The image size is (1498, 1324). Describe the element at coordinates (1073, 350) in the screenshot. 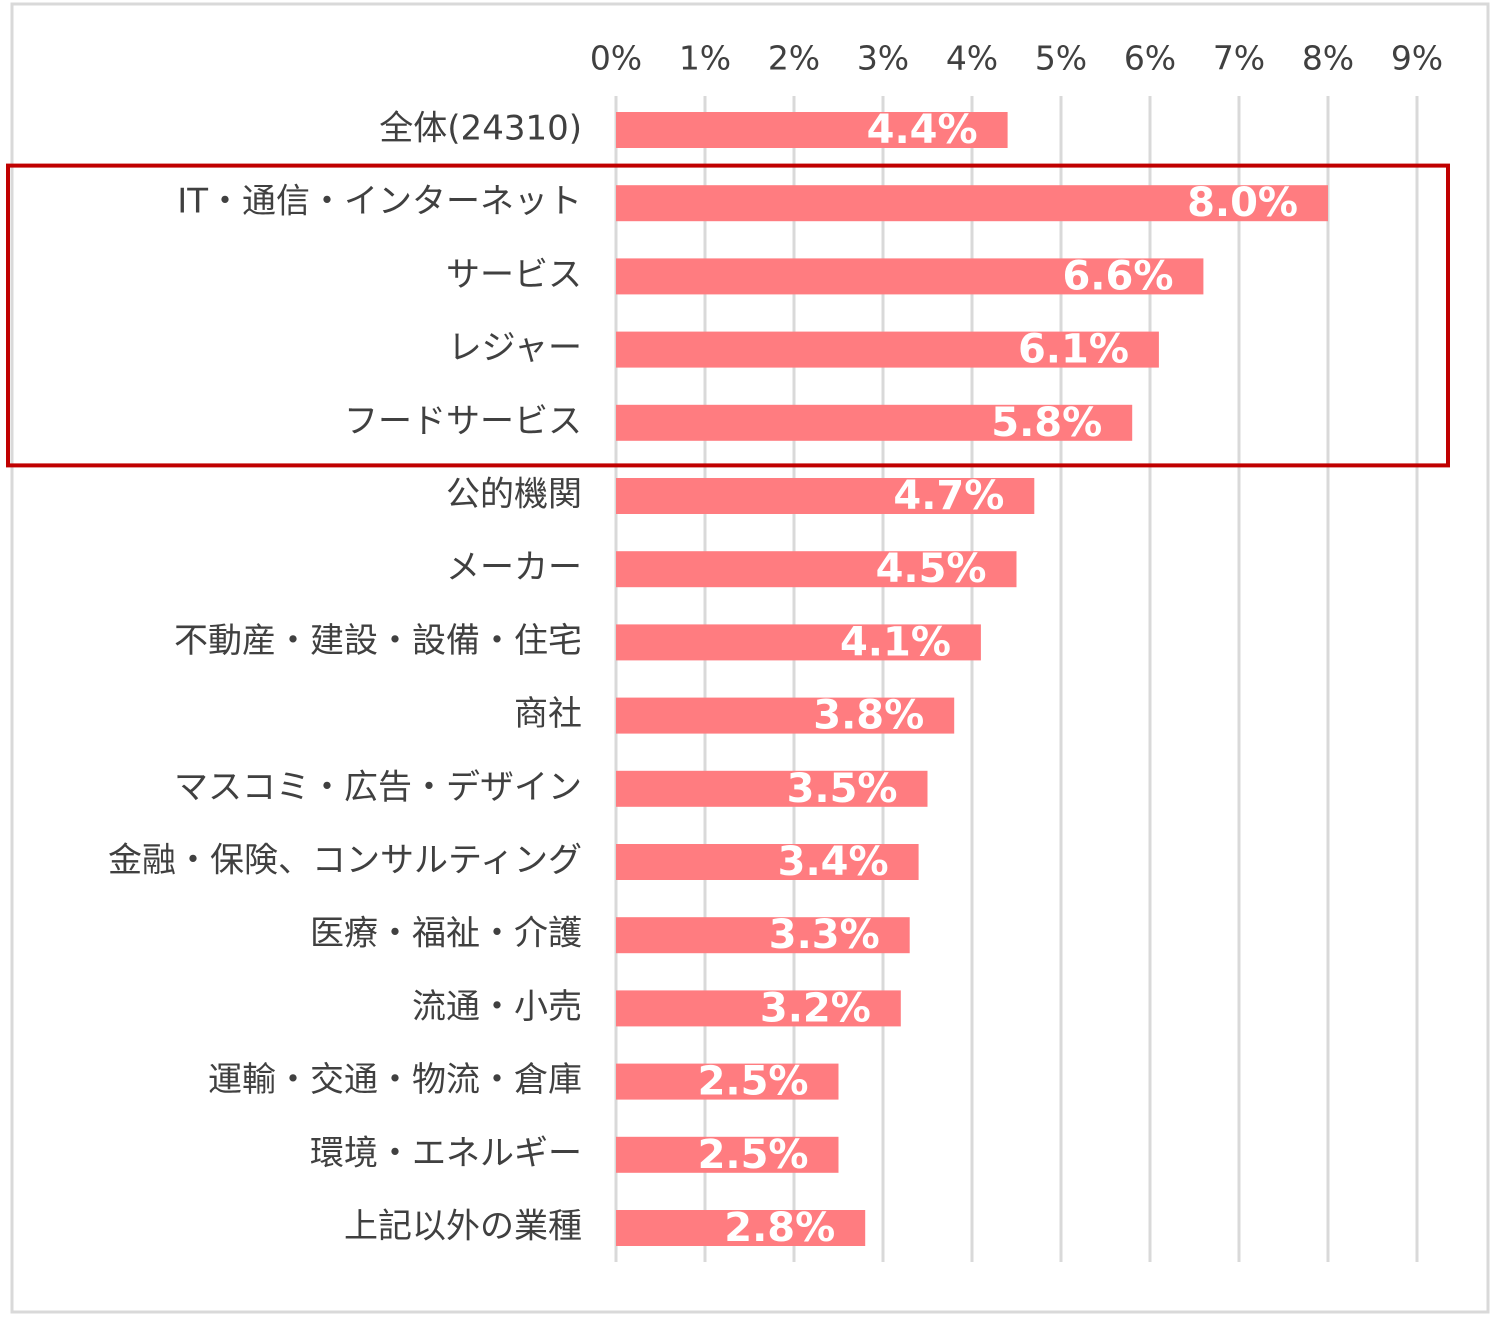

I see `data-label: 6.1%` at that location.